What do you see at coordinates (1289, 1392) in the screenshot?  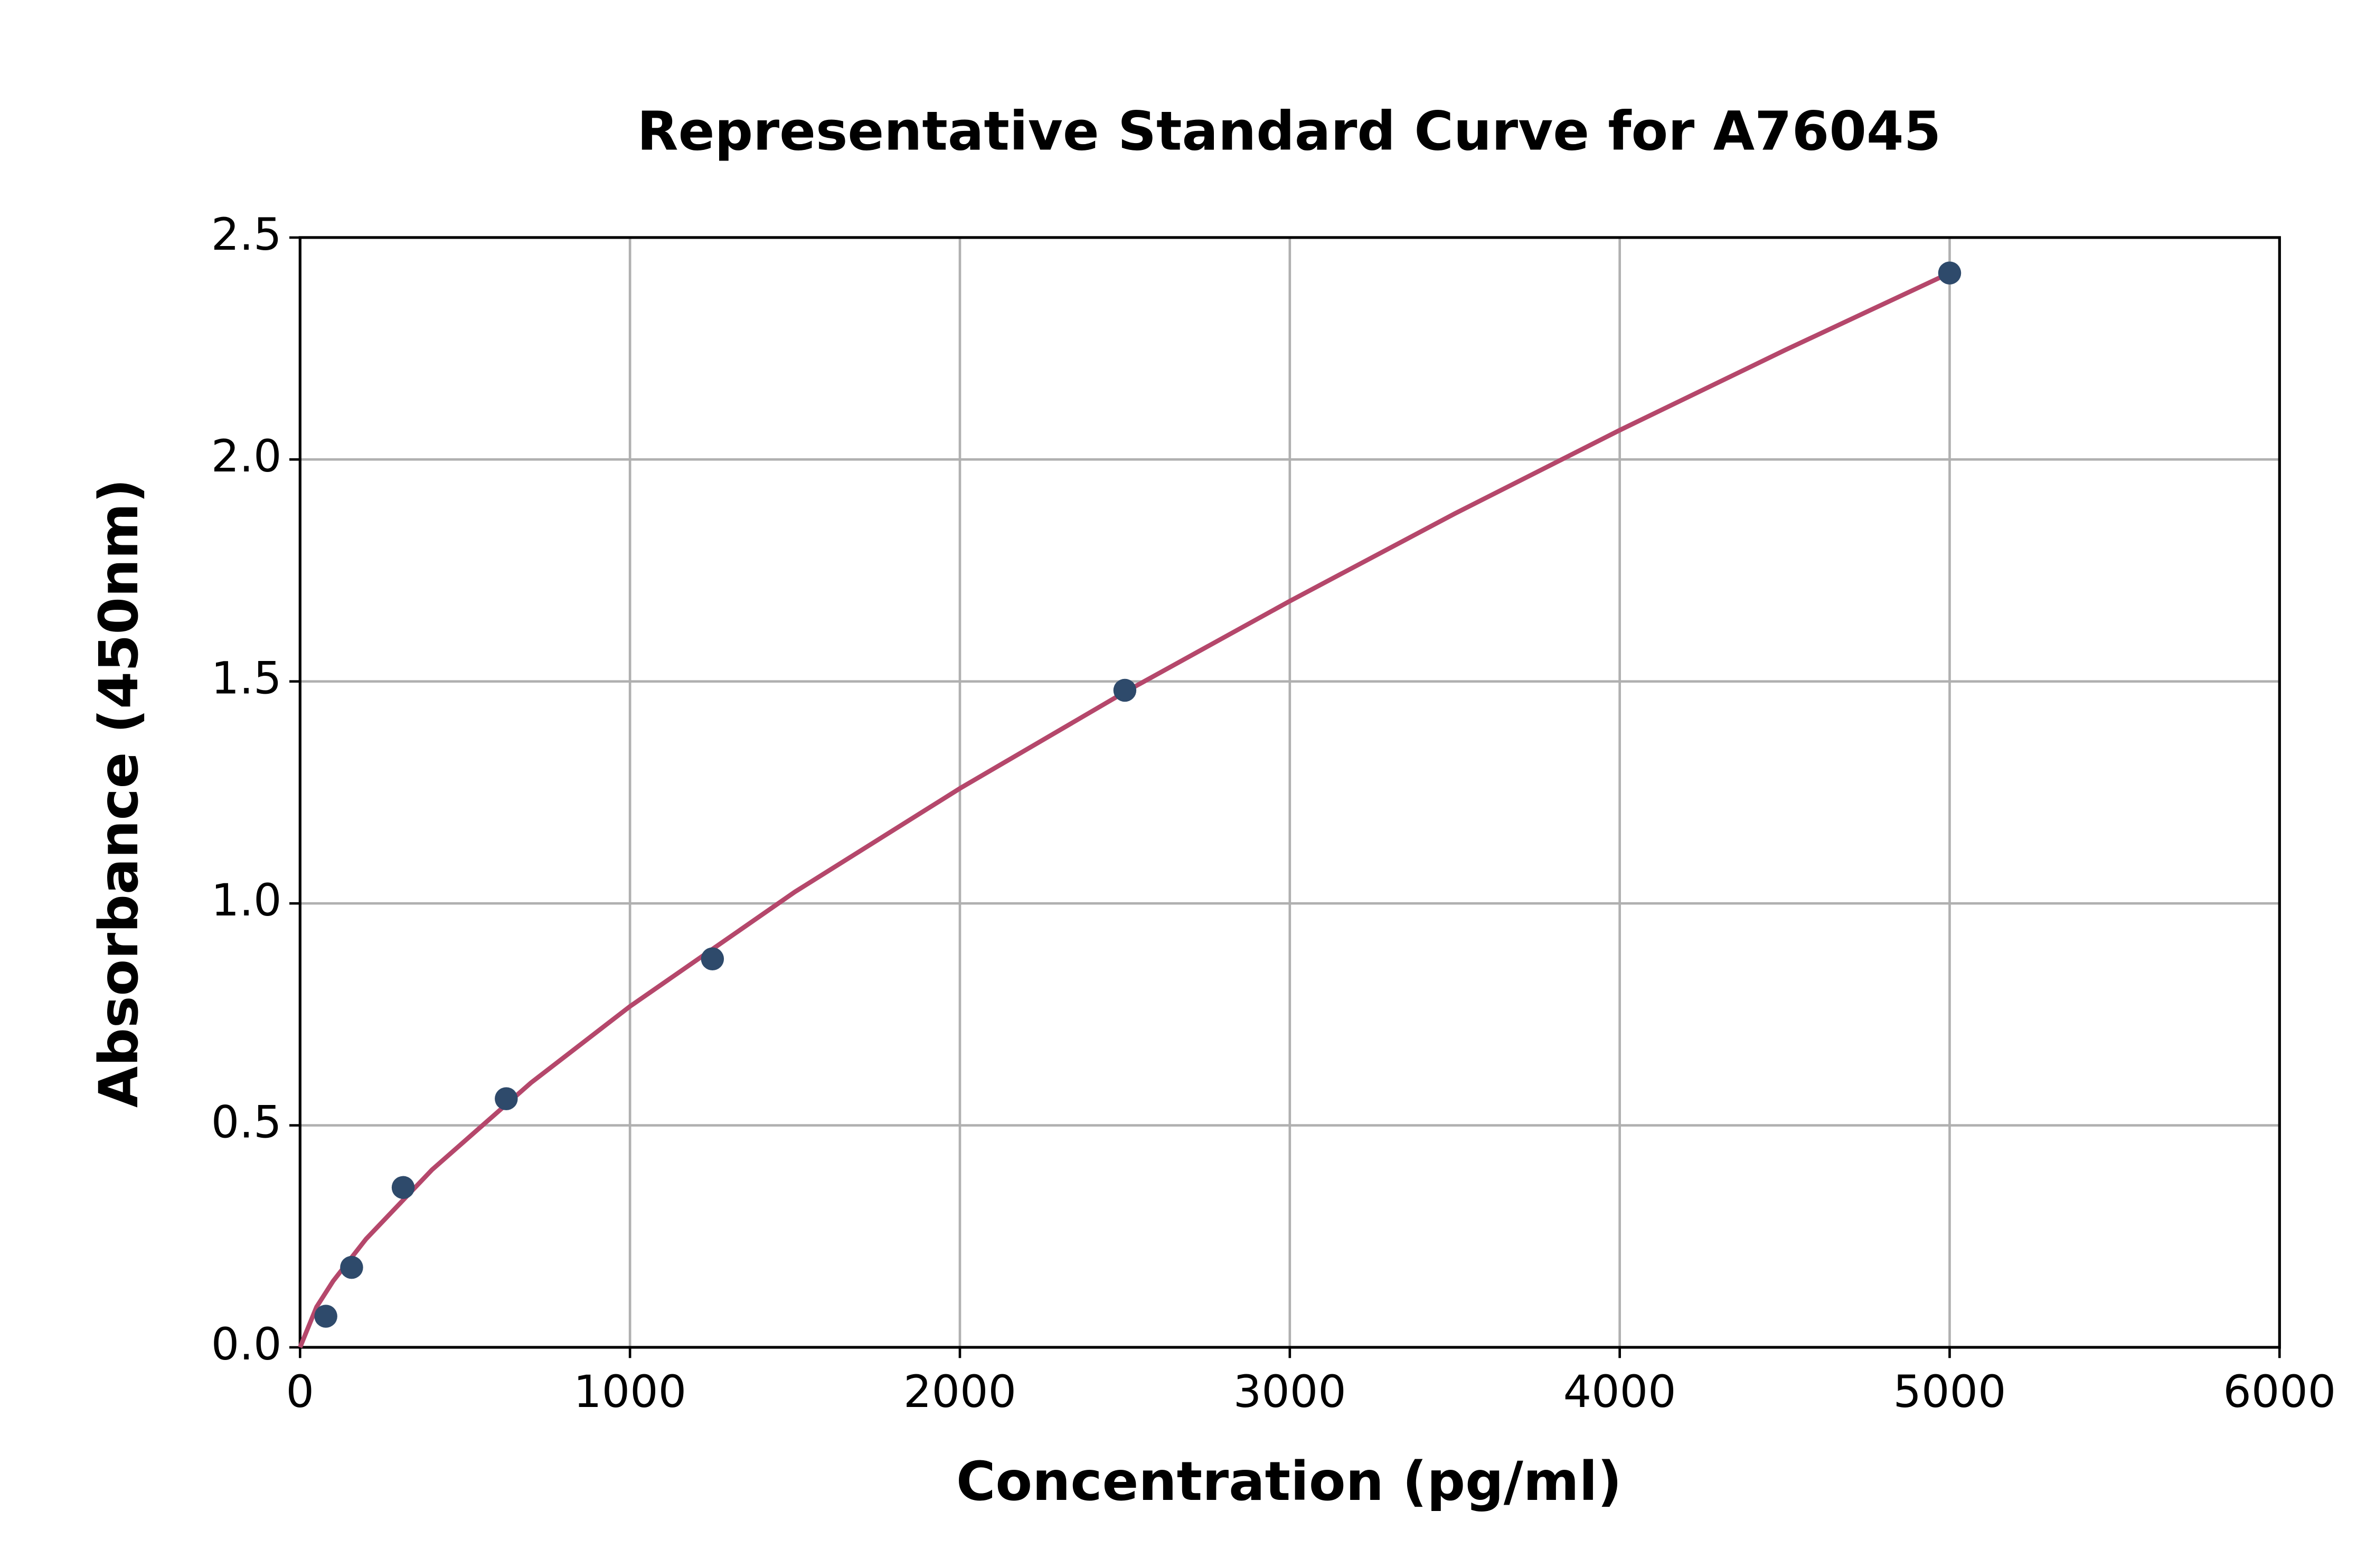 I see `x-tick-label: 3000` at bounding box center [1289, 1392].